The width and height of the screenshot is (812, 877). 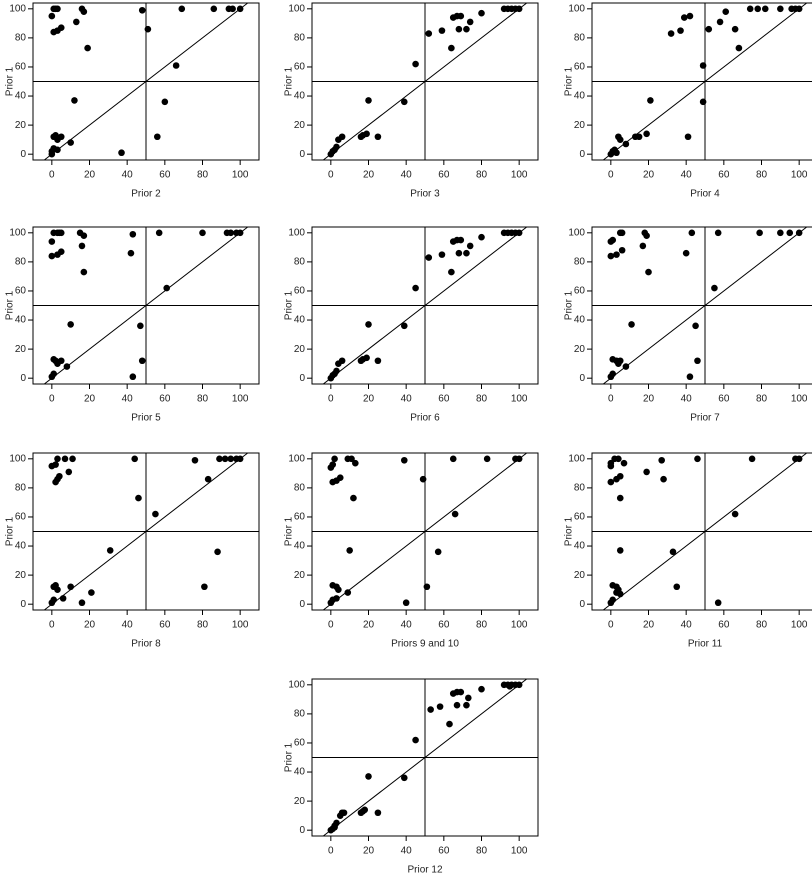 I want to click on panel: 0 20 40 60 80 100 0 20 40 60 80 100 Prior 12 Prior 1, so click(x=411, y=777).